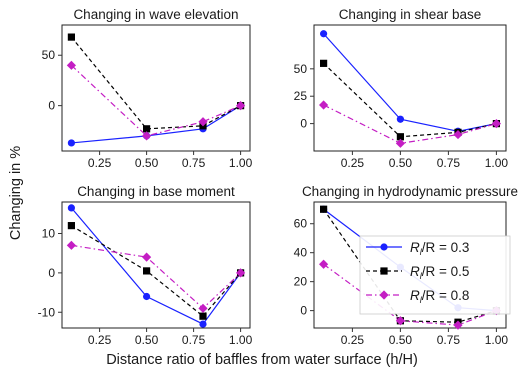  I want to click on panel-0-series-0-point, so click(71, 143).